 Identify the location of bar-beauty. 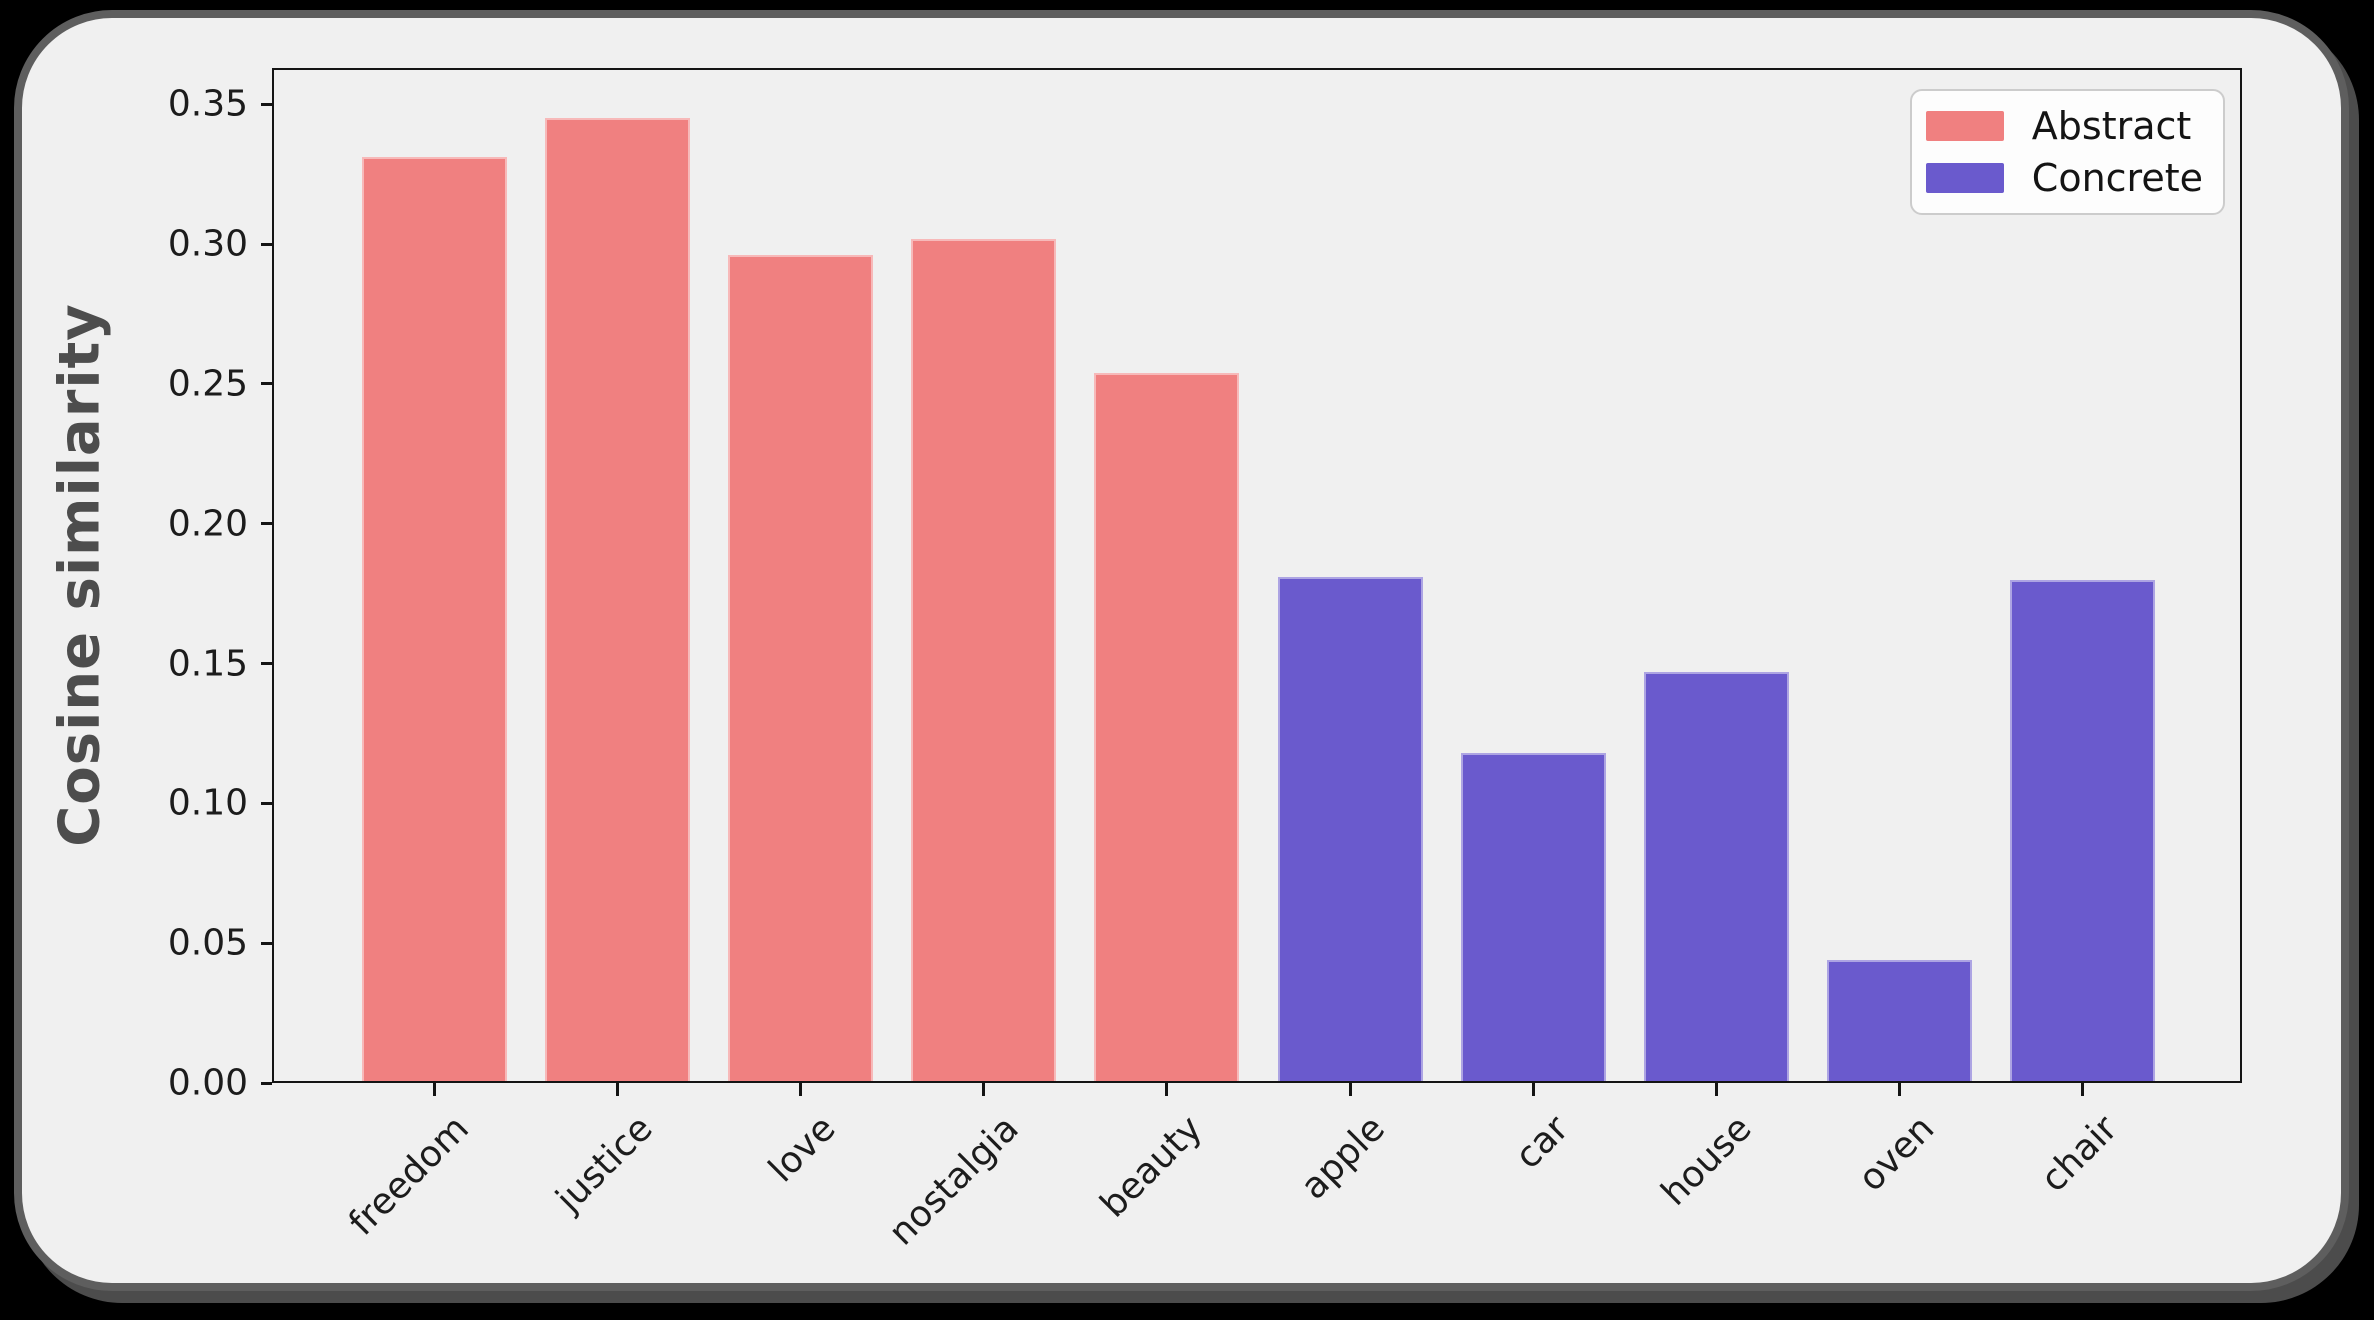
(1167, 727).